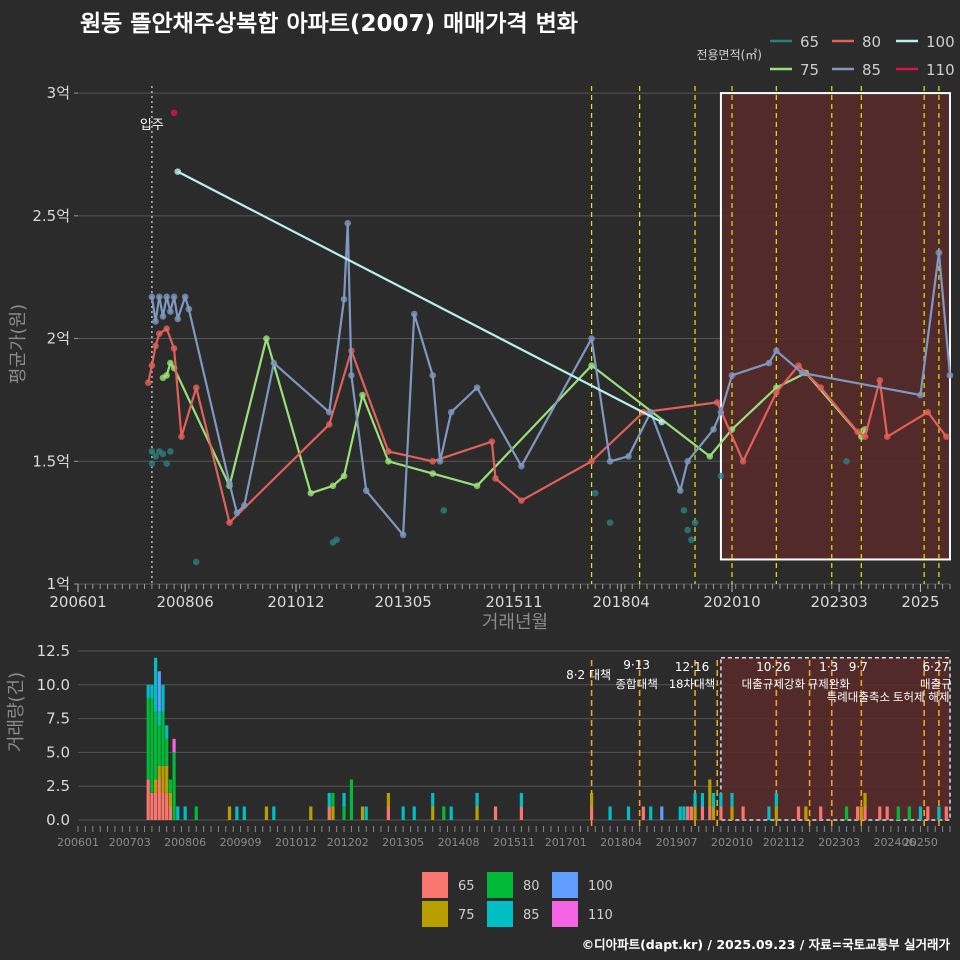 Image resolution: width=960 pixels, height=960 pixels. I want to click on event-desc-label: 특례대출축소, so click(858, 697).